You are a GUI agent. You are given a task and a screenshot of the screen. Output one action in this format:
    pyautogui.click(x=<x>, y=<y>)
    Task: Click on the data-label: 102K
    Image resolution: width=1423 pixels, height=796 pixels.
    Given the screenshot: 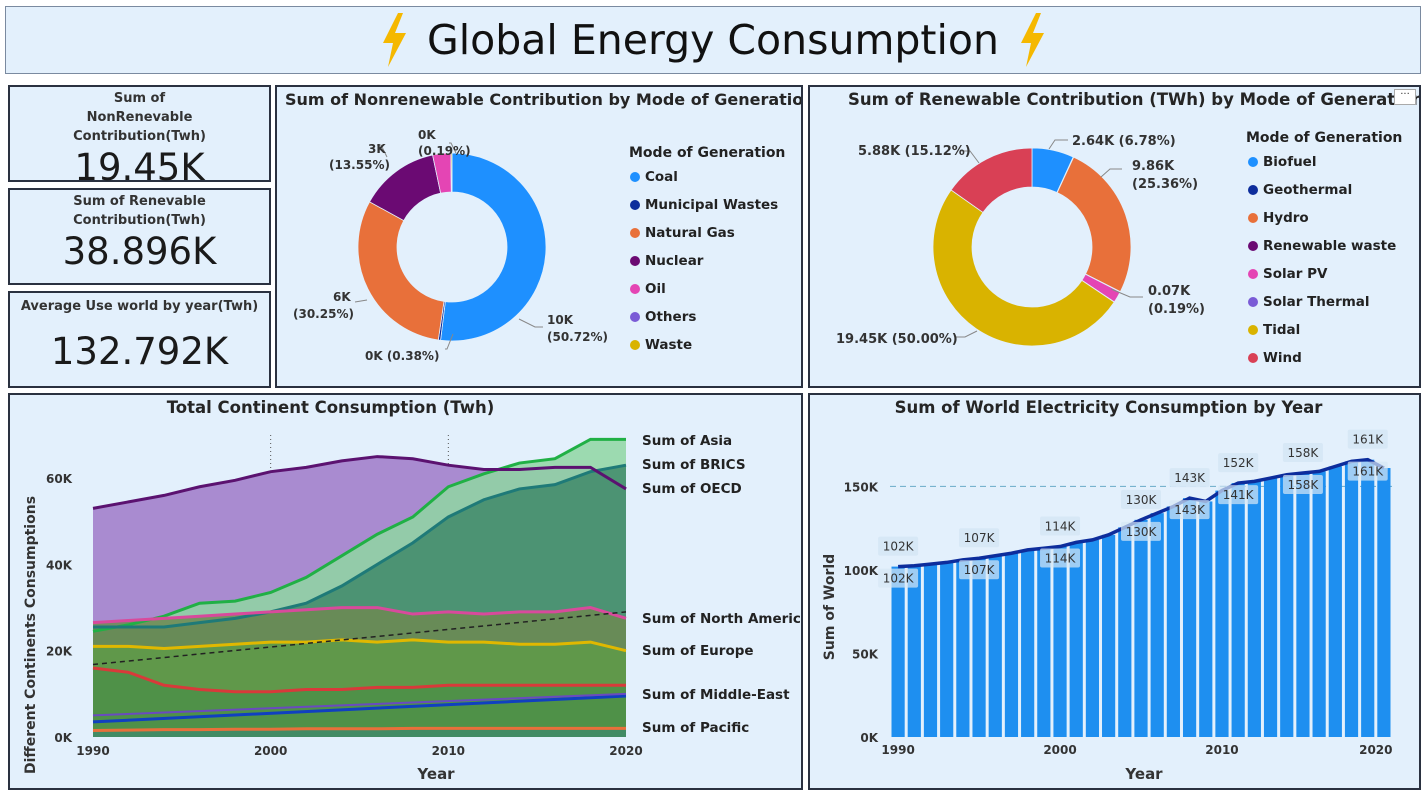 What is the action you would take?
    pyautogui.click(x=899, y=579)
    